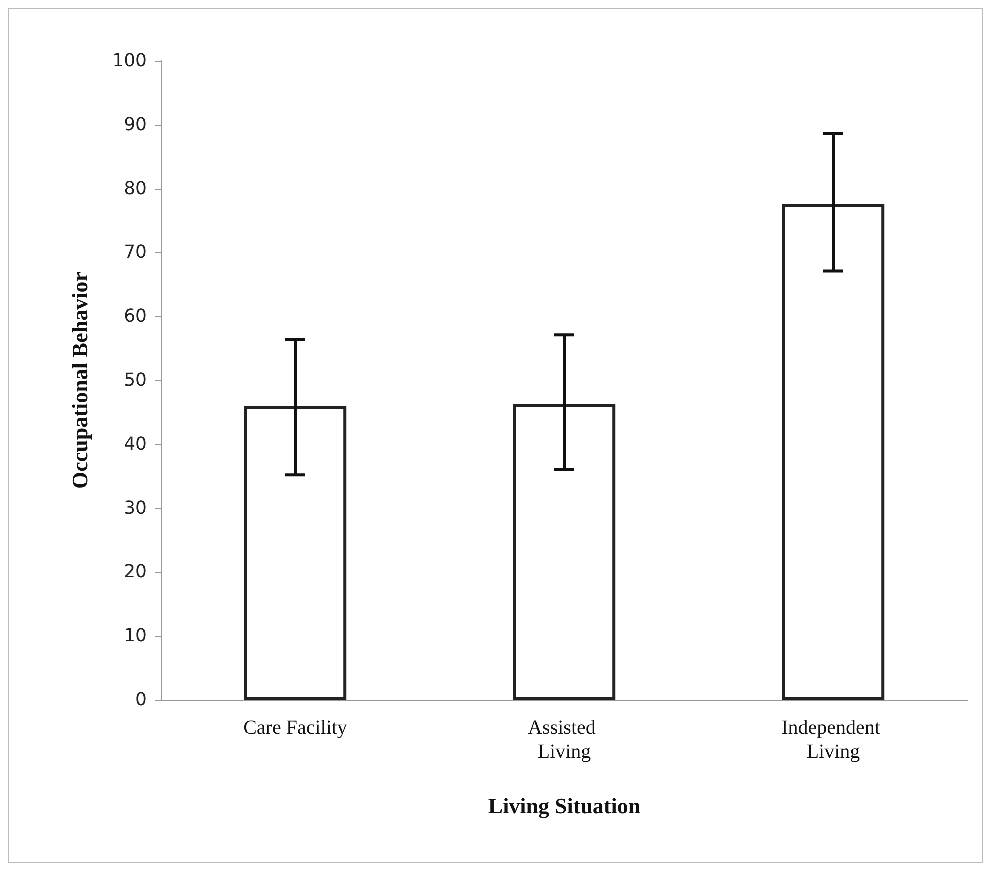  What do you see at coordinates (135, 253) in the screenshot?
I see `y-tick-label: 70` at bounding box center [135, 253].